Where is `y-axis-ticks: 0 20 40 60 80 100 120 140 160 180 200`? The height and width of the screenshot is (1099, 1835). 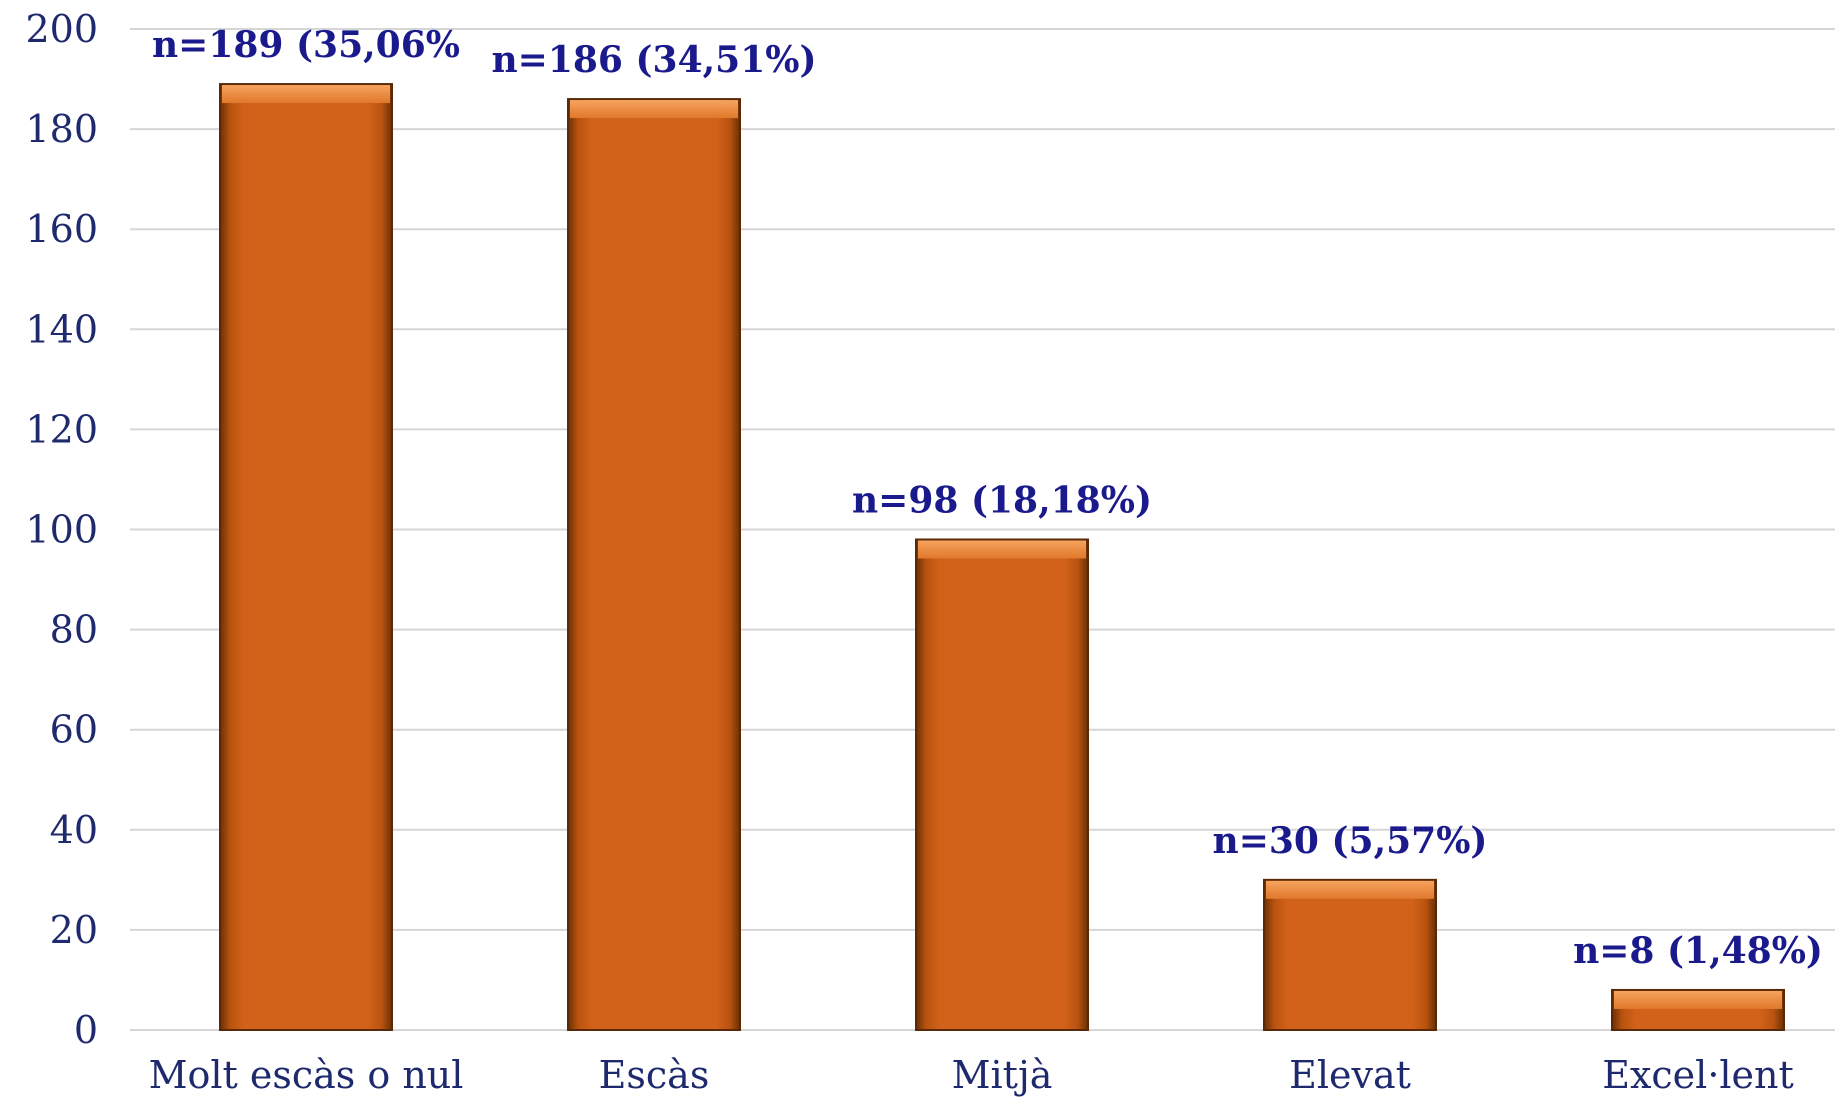
y-axis-ticks: 0 20 40 60 80 100 120 140 160 180 200 is located at coordinates (61, 529).